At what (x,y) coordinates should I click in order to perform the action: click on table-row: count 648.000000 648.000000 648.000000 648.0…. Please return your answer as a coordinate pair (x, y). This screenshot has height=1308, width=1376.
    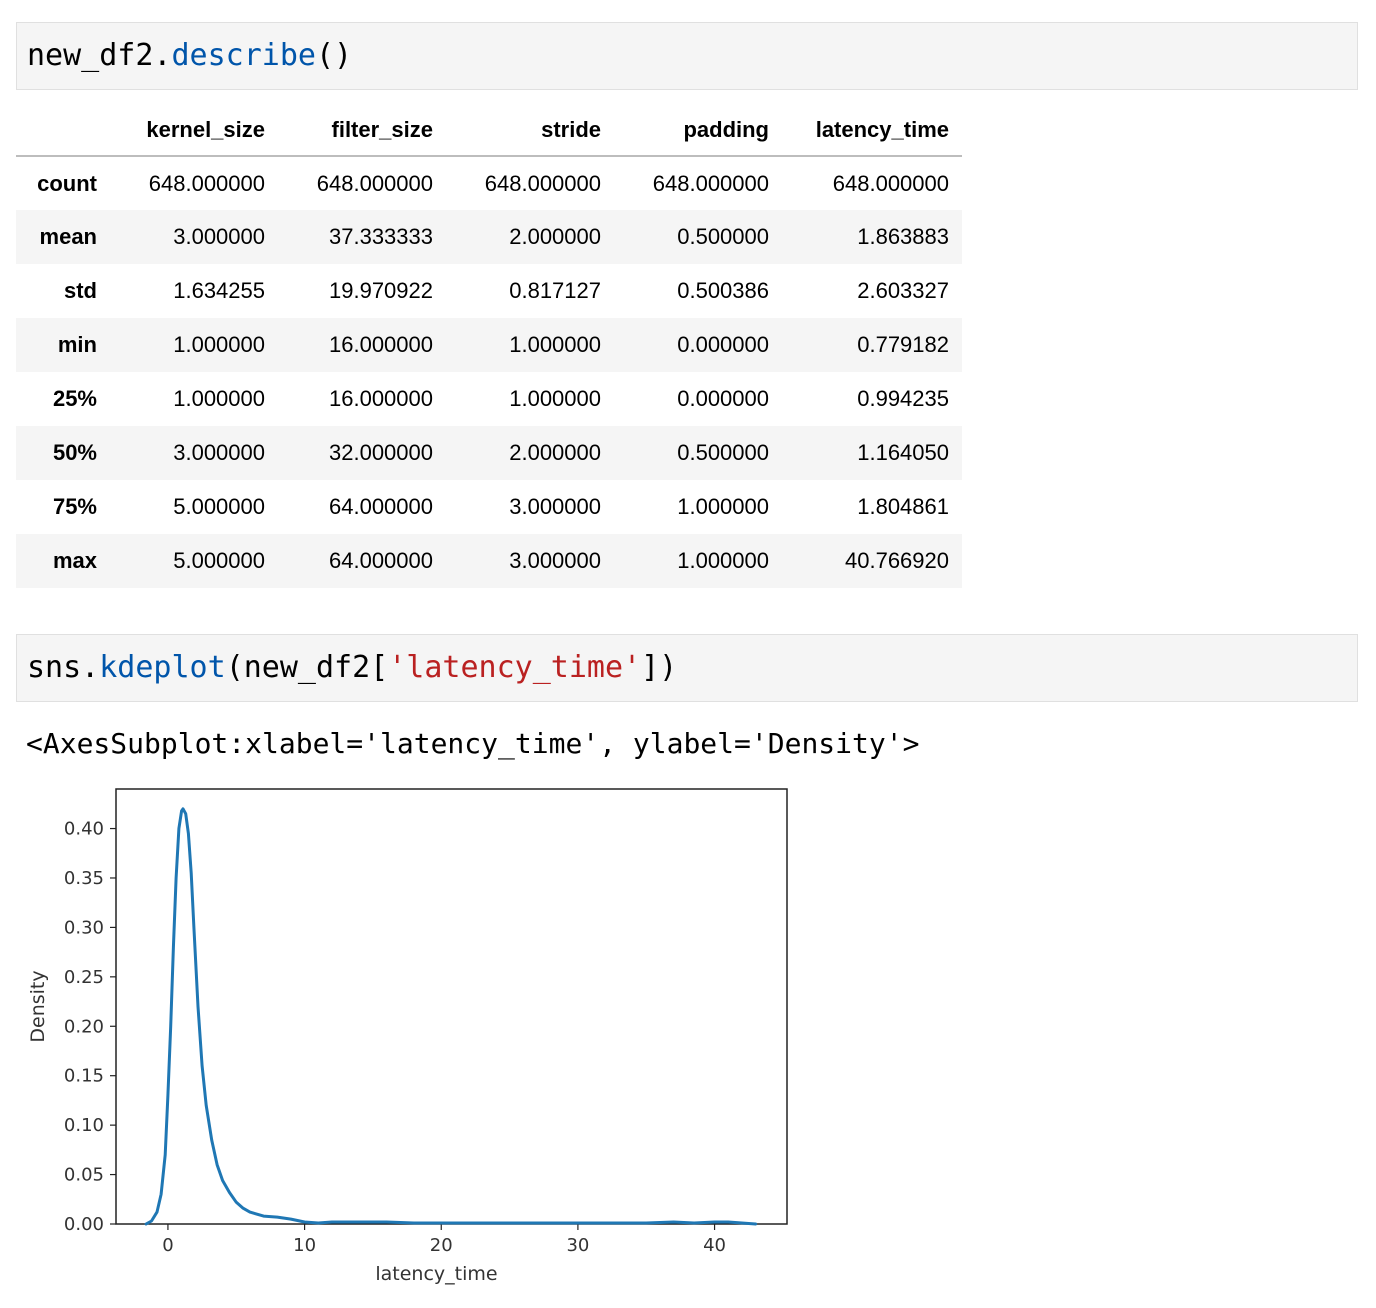
    Looking at the image, I should click on (489, 183).